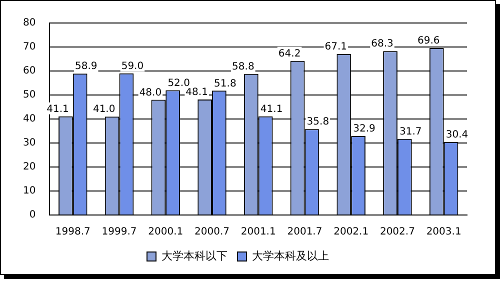 The image size is (504, 283). Describe the element at coordinates (29, 95) in the screenshot. I see `y-tick-label: 50` at that location.